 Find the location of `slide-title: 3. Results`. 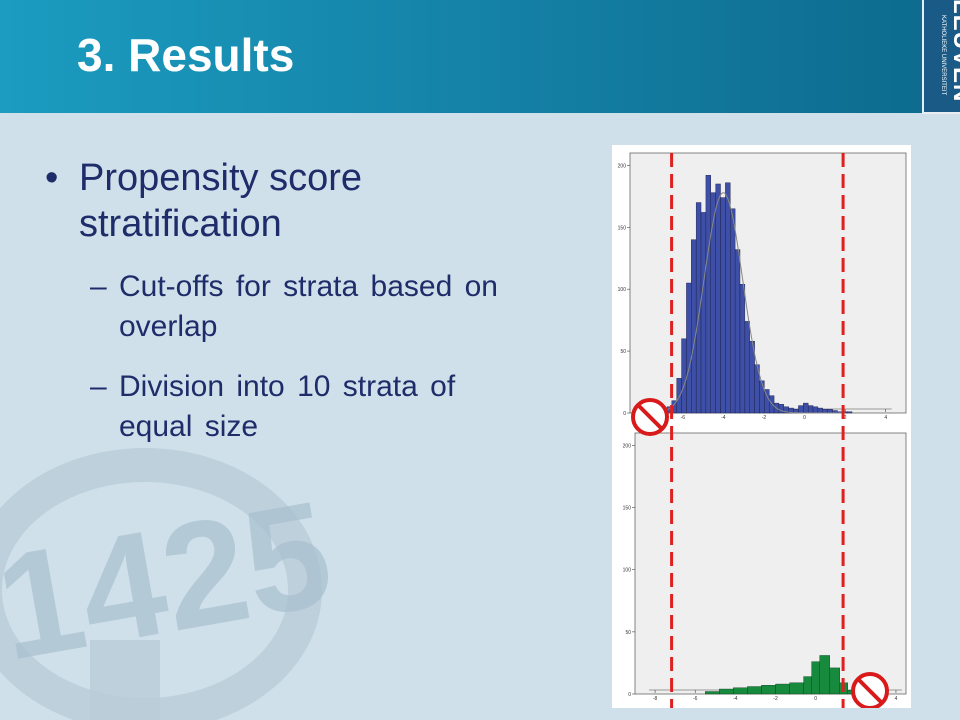

slide-title: 3. Results is located at coordinates (186, 55).